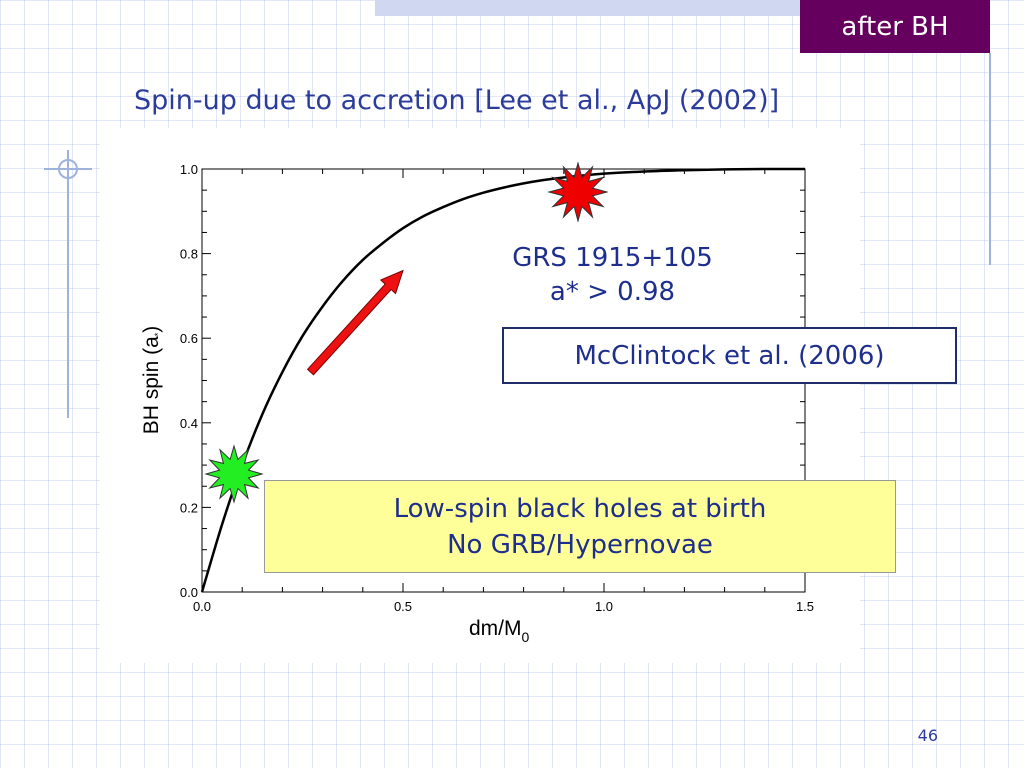 This screenshot has height=768, width=1024. I want to click on top-decor-band, so click(589, 8).